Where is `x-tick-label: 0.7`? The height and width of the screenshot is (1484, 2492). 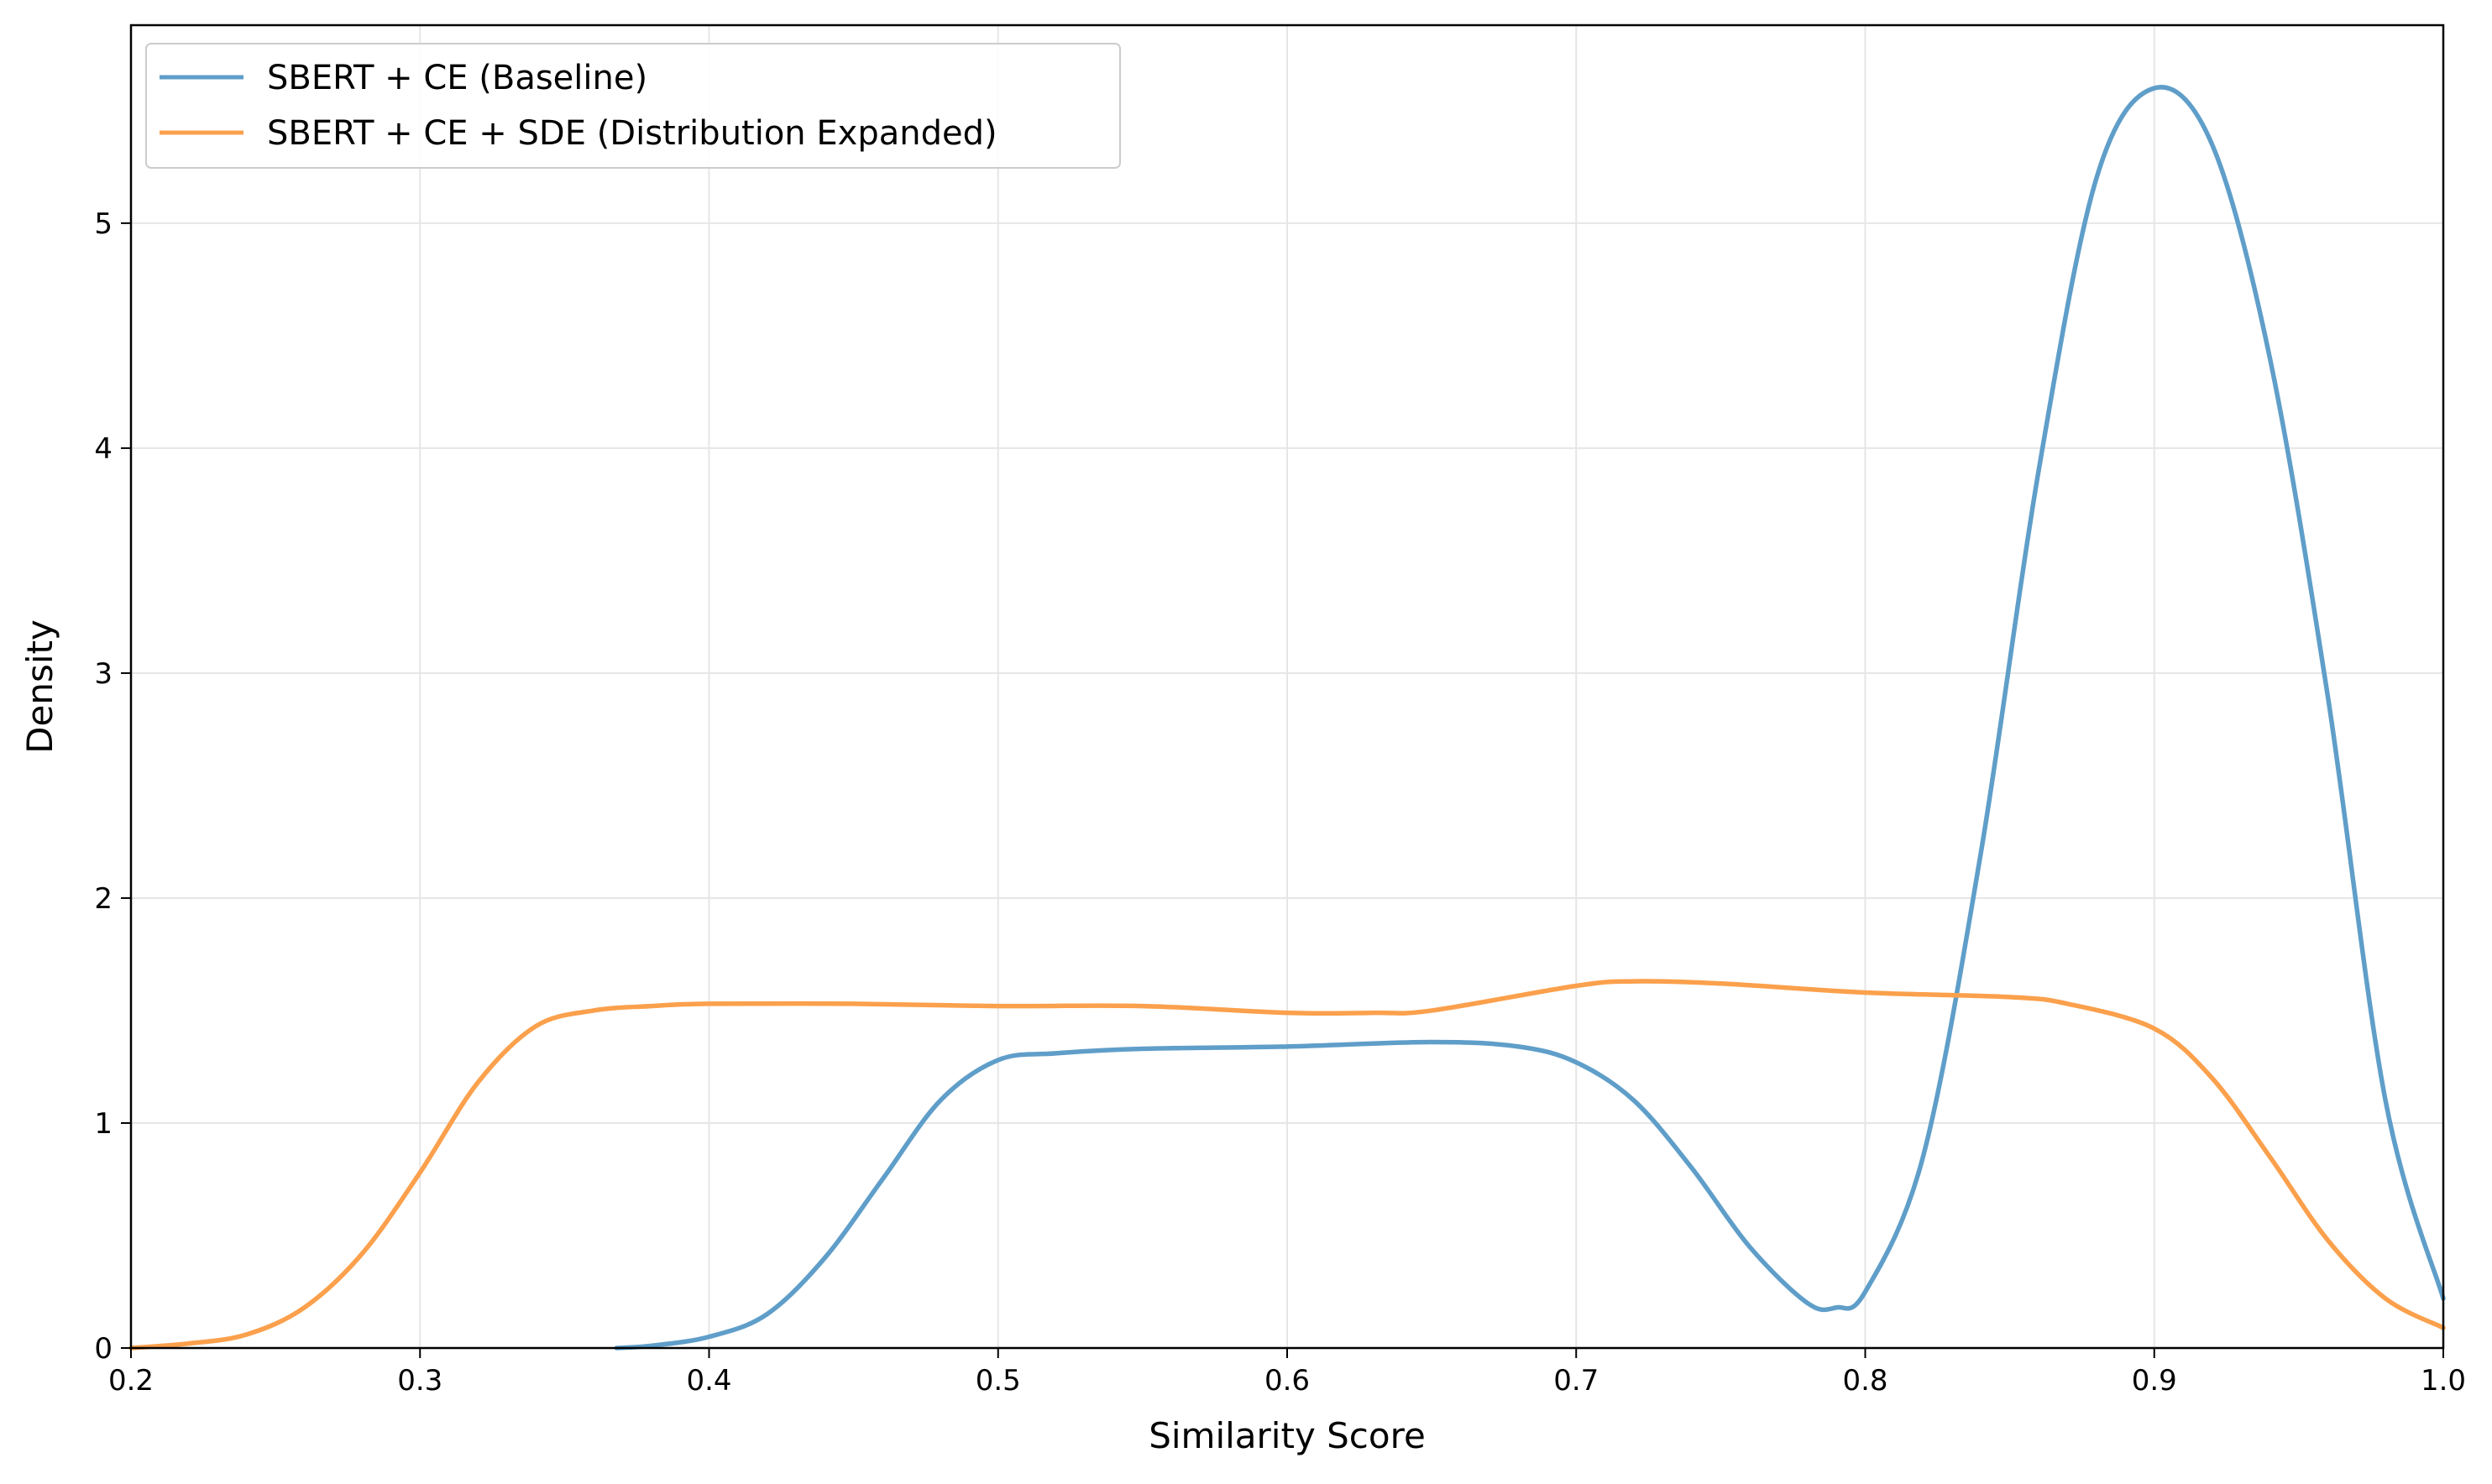
x-tick-label: 0.7 is located at coordinates (1576, 1381).